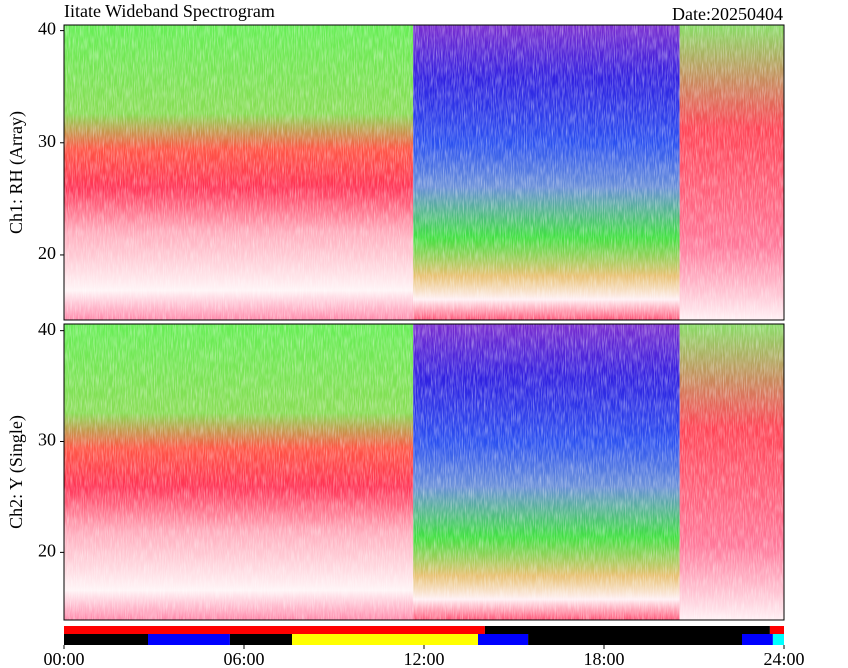 Image resolution: width=848 pixels, height=668 pixels. Describe the element at coordinates (423, 658) in the screenshot. I see `x-tick-label: 12:00` at that location.